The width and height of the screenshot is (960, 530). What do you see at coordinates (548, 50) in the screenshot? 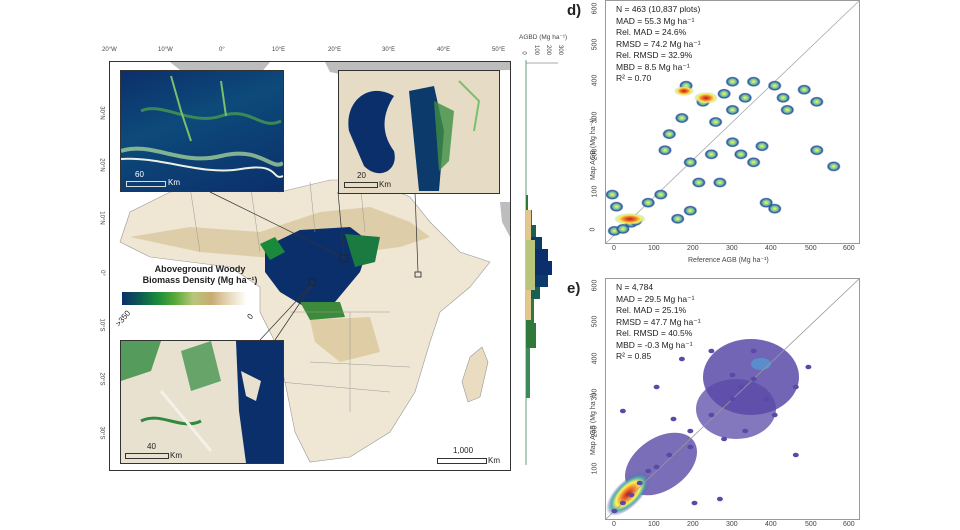
I see `histogram-tick: 200` at bounding box center [548, 50].